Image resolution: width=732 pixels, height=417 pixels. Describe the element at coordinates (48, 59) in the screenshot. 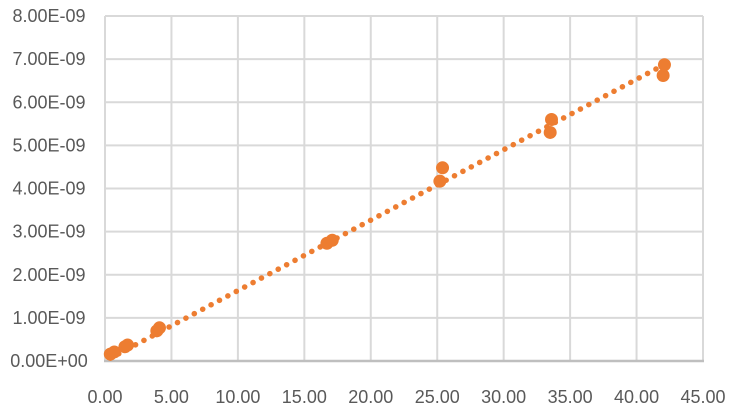

I see `y-axis-tick-label: 7.00E-09` at that location.